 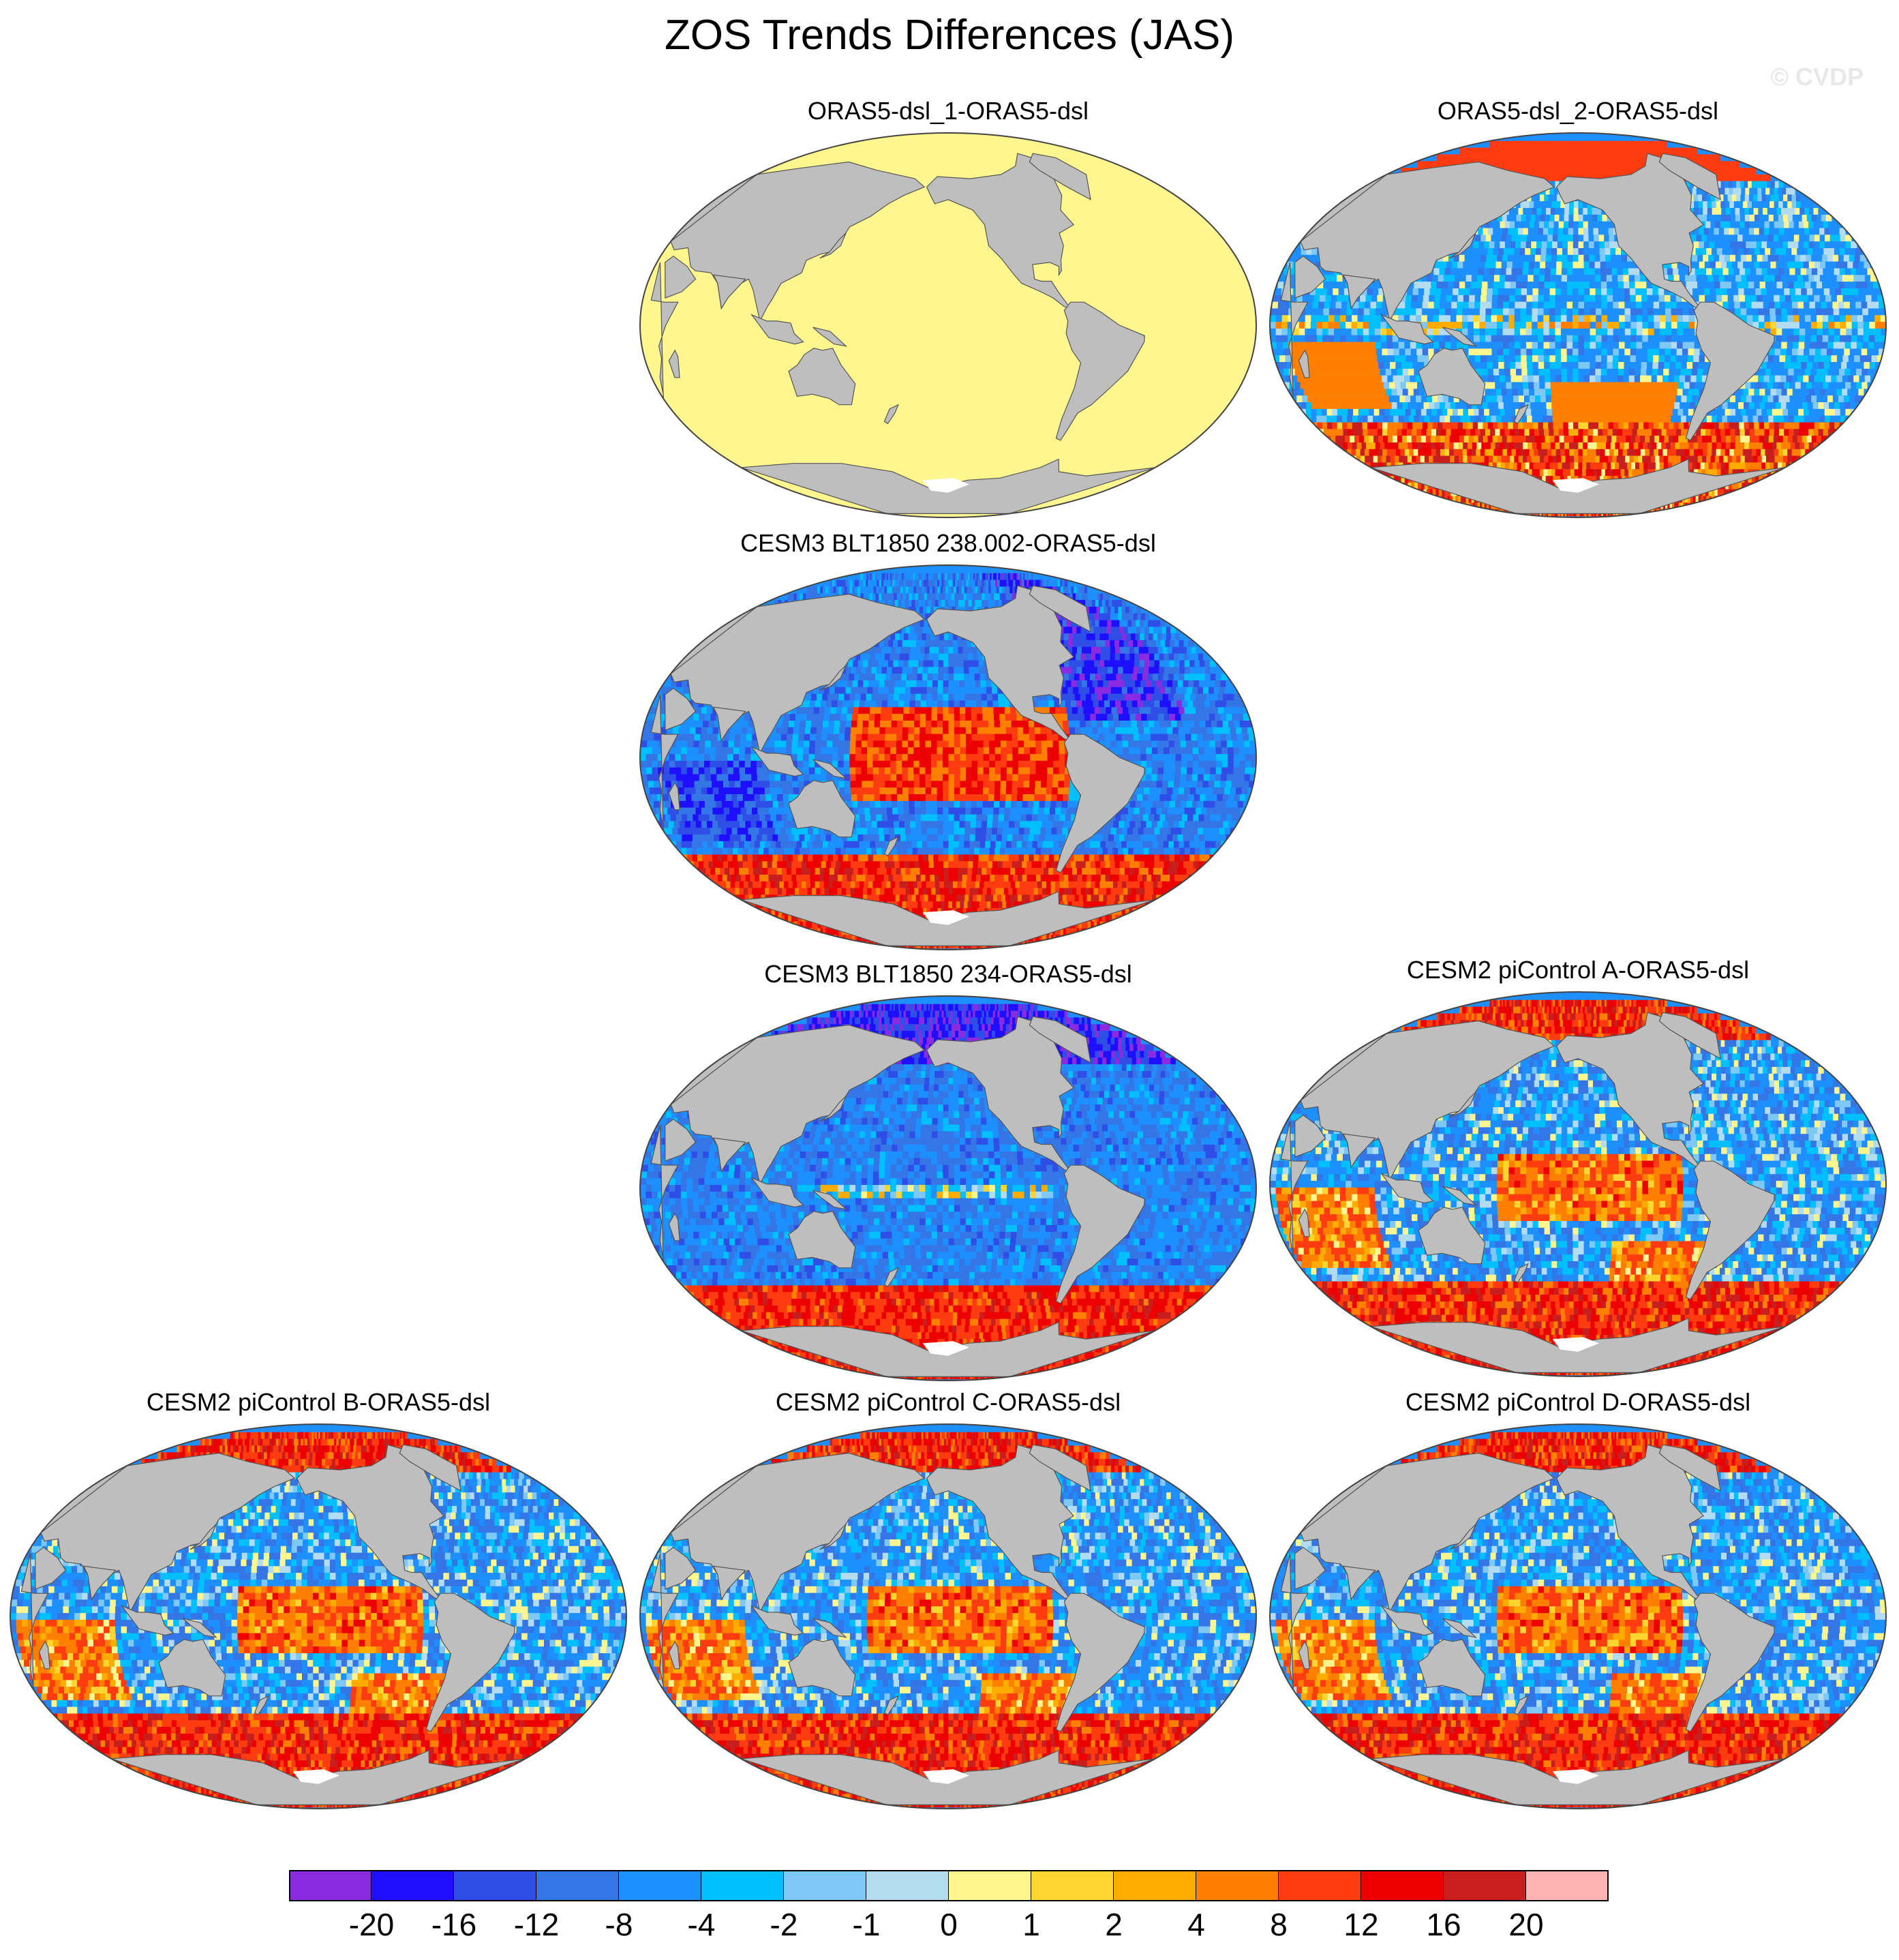 I want to click on colorbar-tick-label: 1, so click(x=1031, y=1924).